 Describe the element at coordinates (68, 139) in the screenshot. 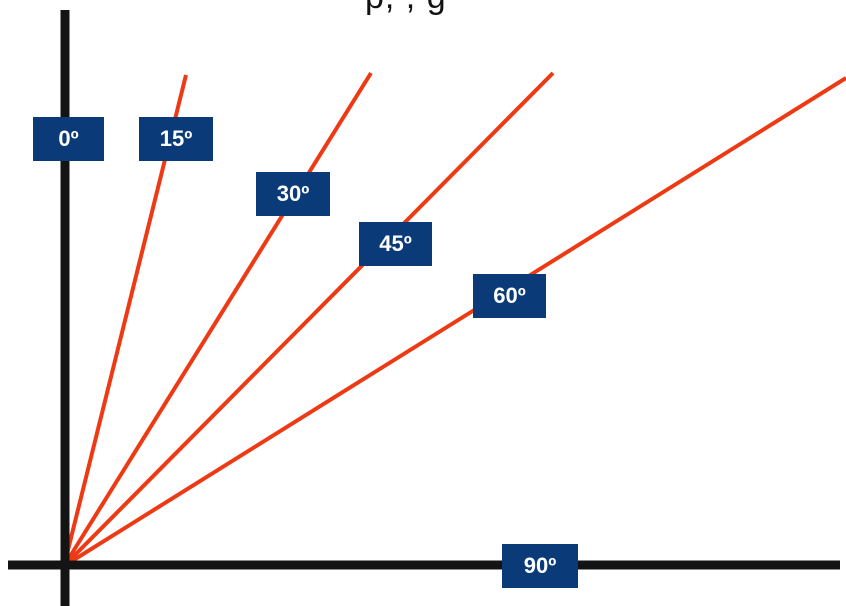

I see `label-0-degrees: 0º` at that location.